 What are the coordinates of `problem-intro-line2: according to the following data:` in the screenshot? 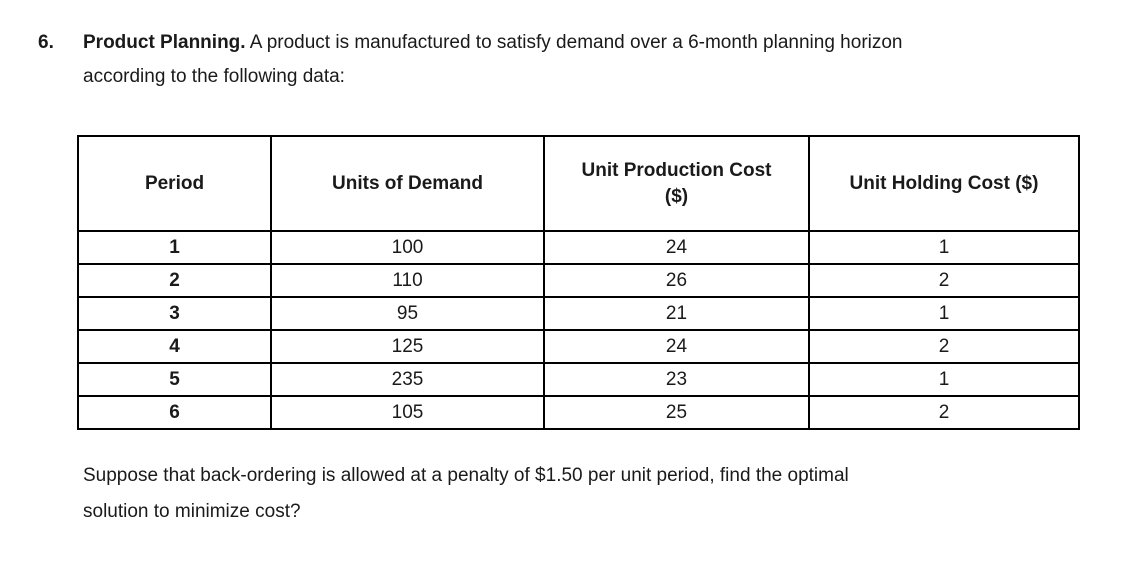 It's located at (214, 76).